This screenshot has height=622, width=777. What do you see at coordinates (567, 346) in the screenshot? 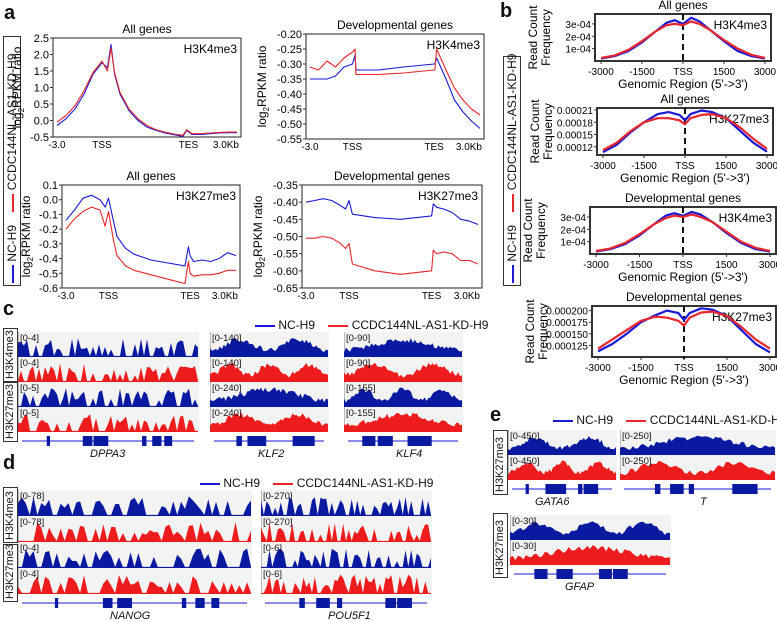
I see `y-tick-label: 0.000125` at bounding box center [567, 346].